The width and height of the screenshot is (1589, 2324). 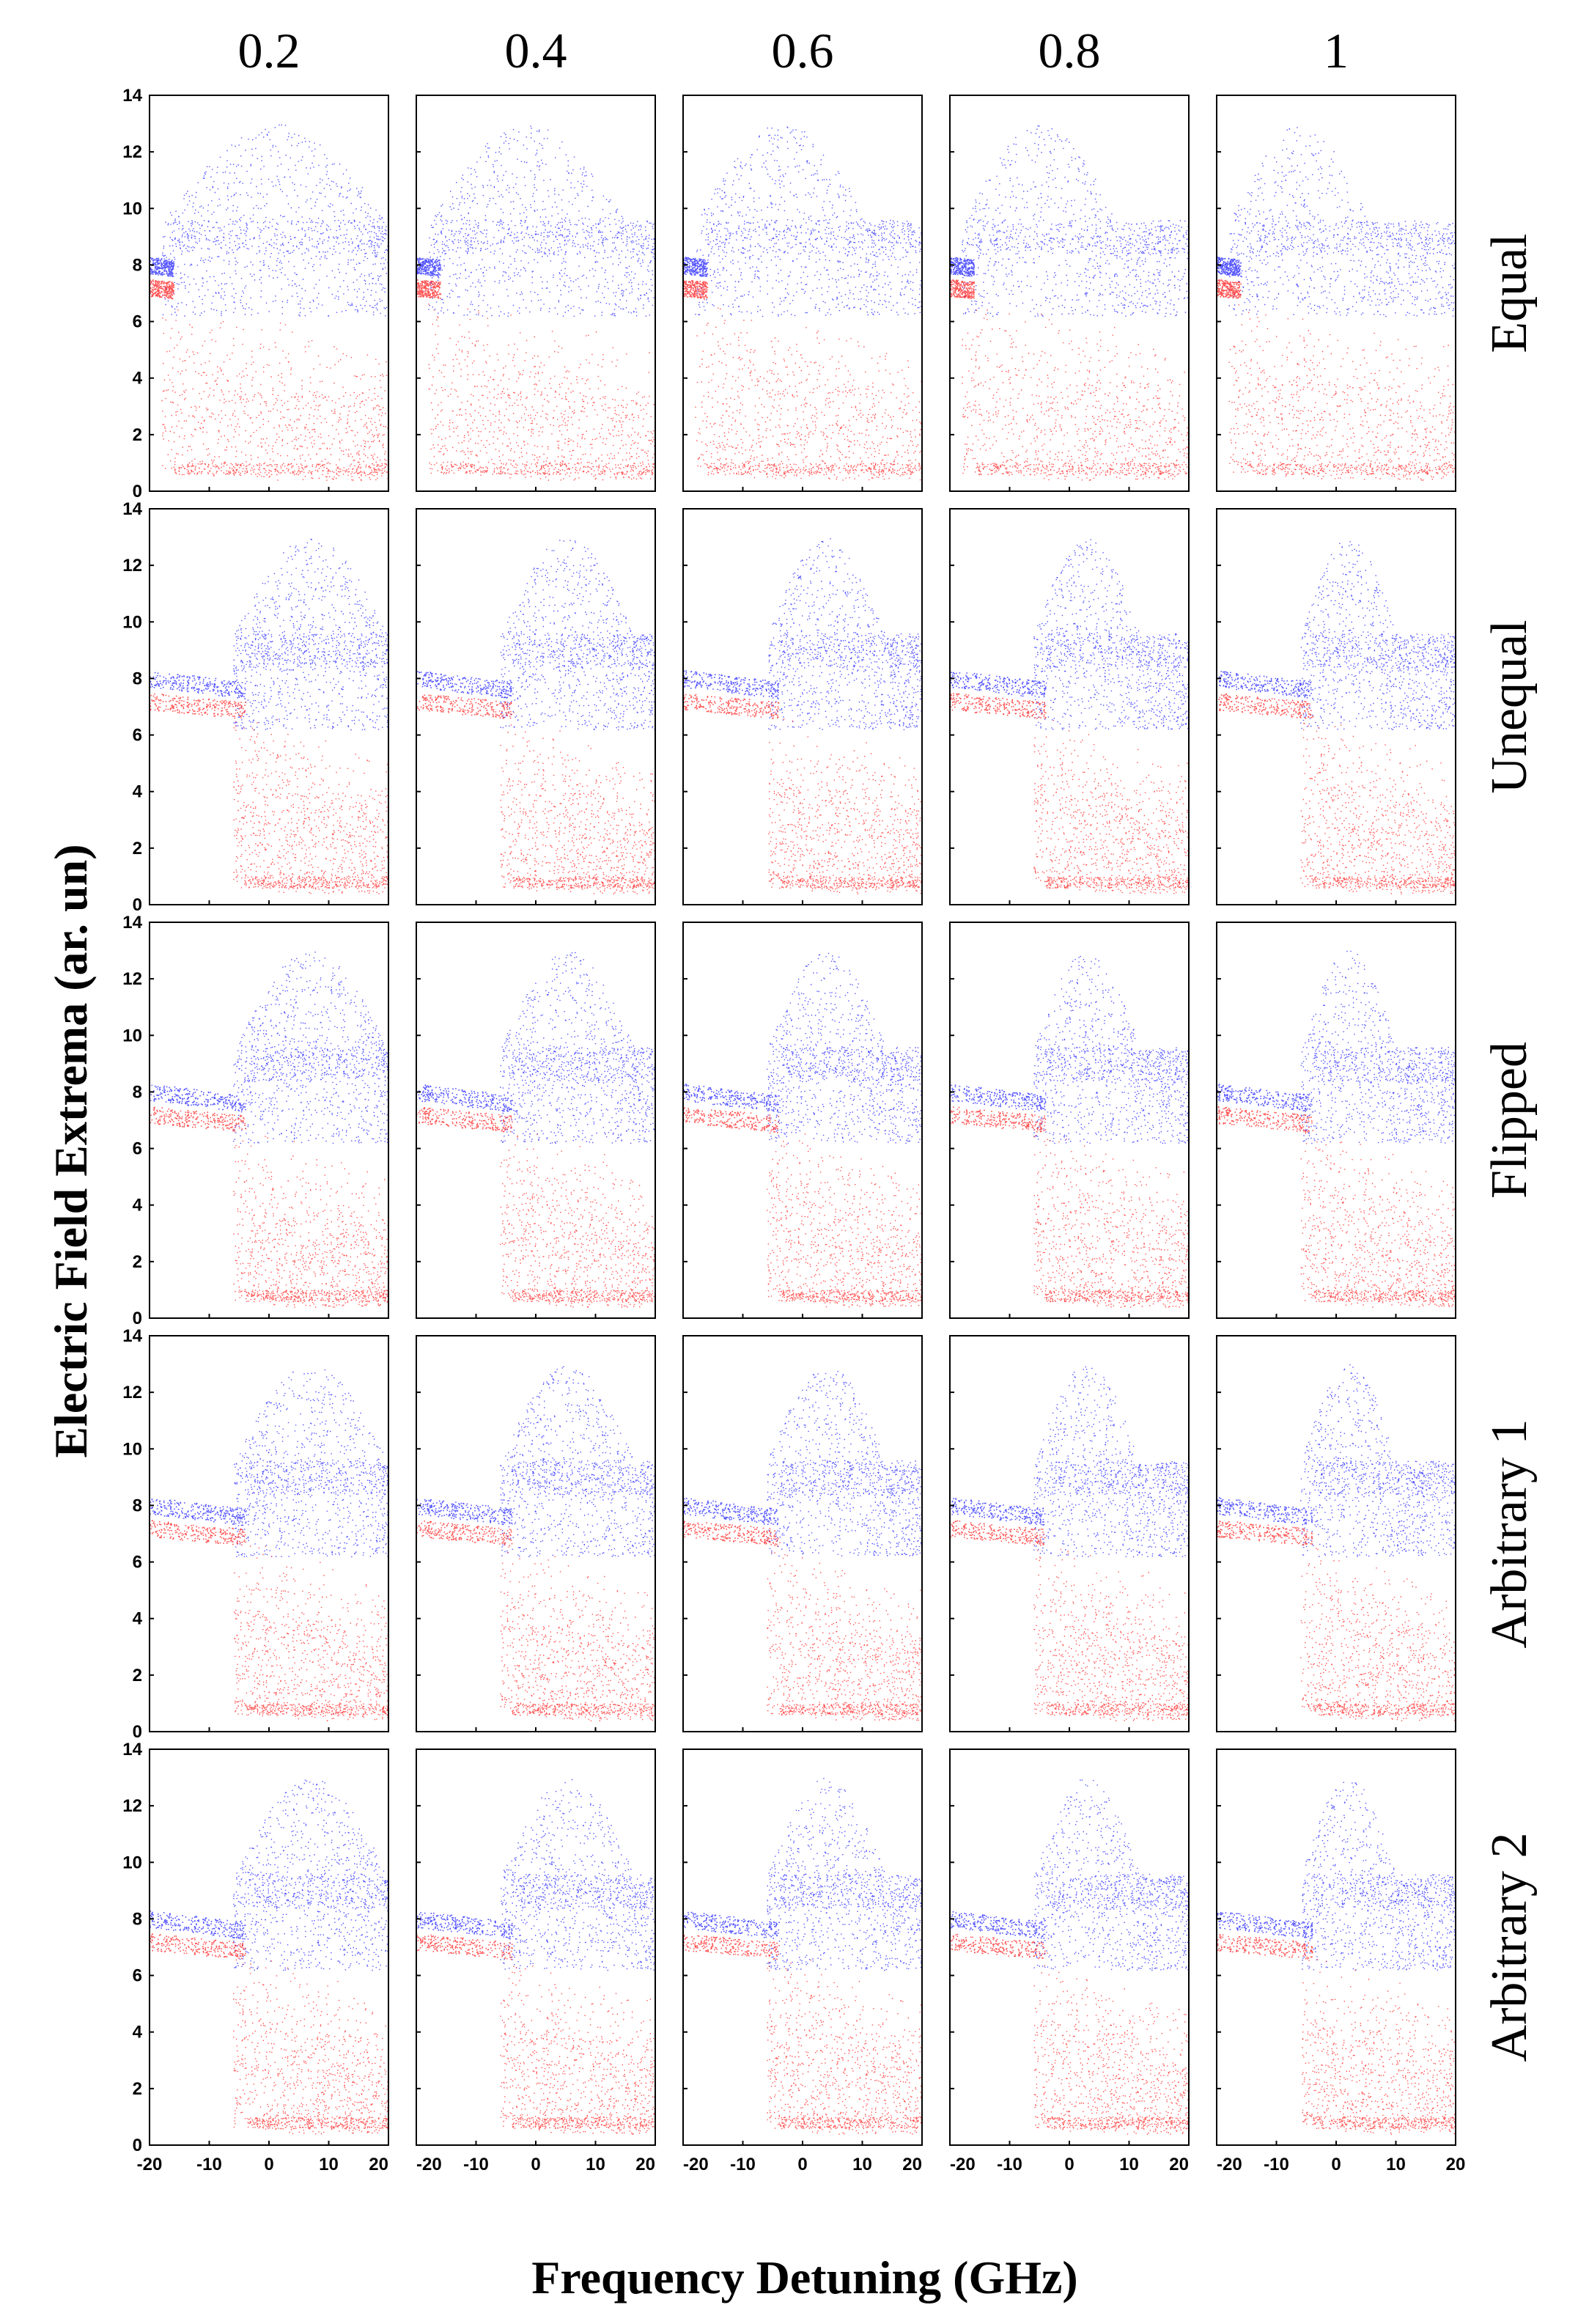 I want to click on panel-r0-c3, so click(x=1070, y=293).